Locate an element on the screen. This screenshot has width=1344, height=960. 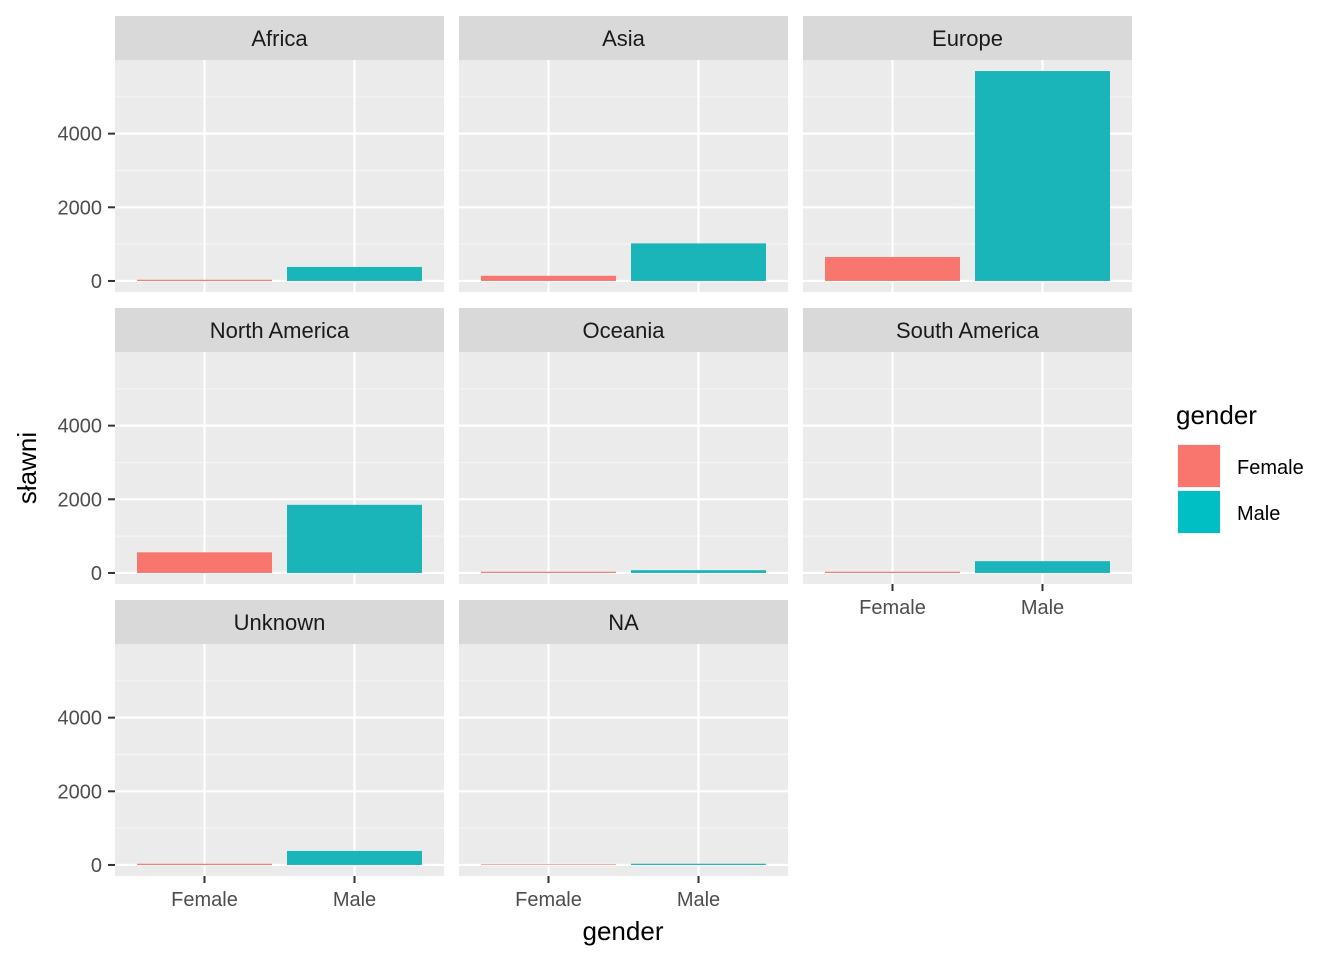
facet-south-america: South America is located at coordinates (967, 446).